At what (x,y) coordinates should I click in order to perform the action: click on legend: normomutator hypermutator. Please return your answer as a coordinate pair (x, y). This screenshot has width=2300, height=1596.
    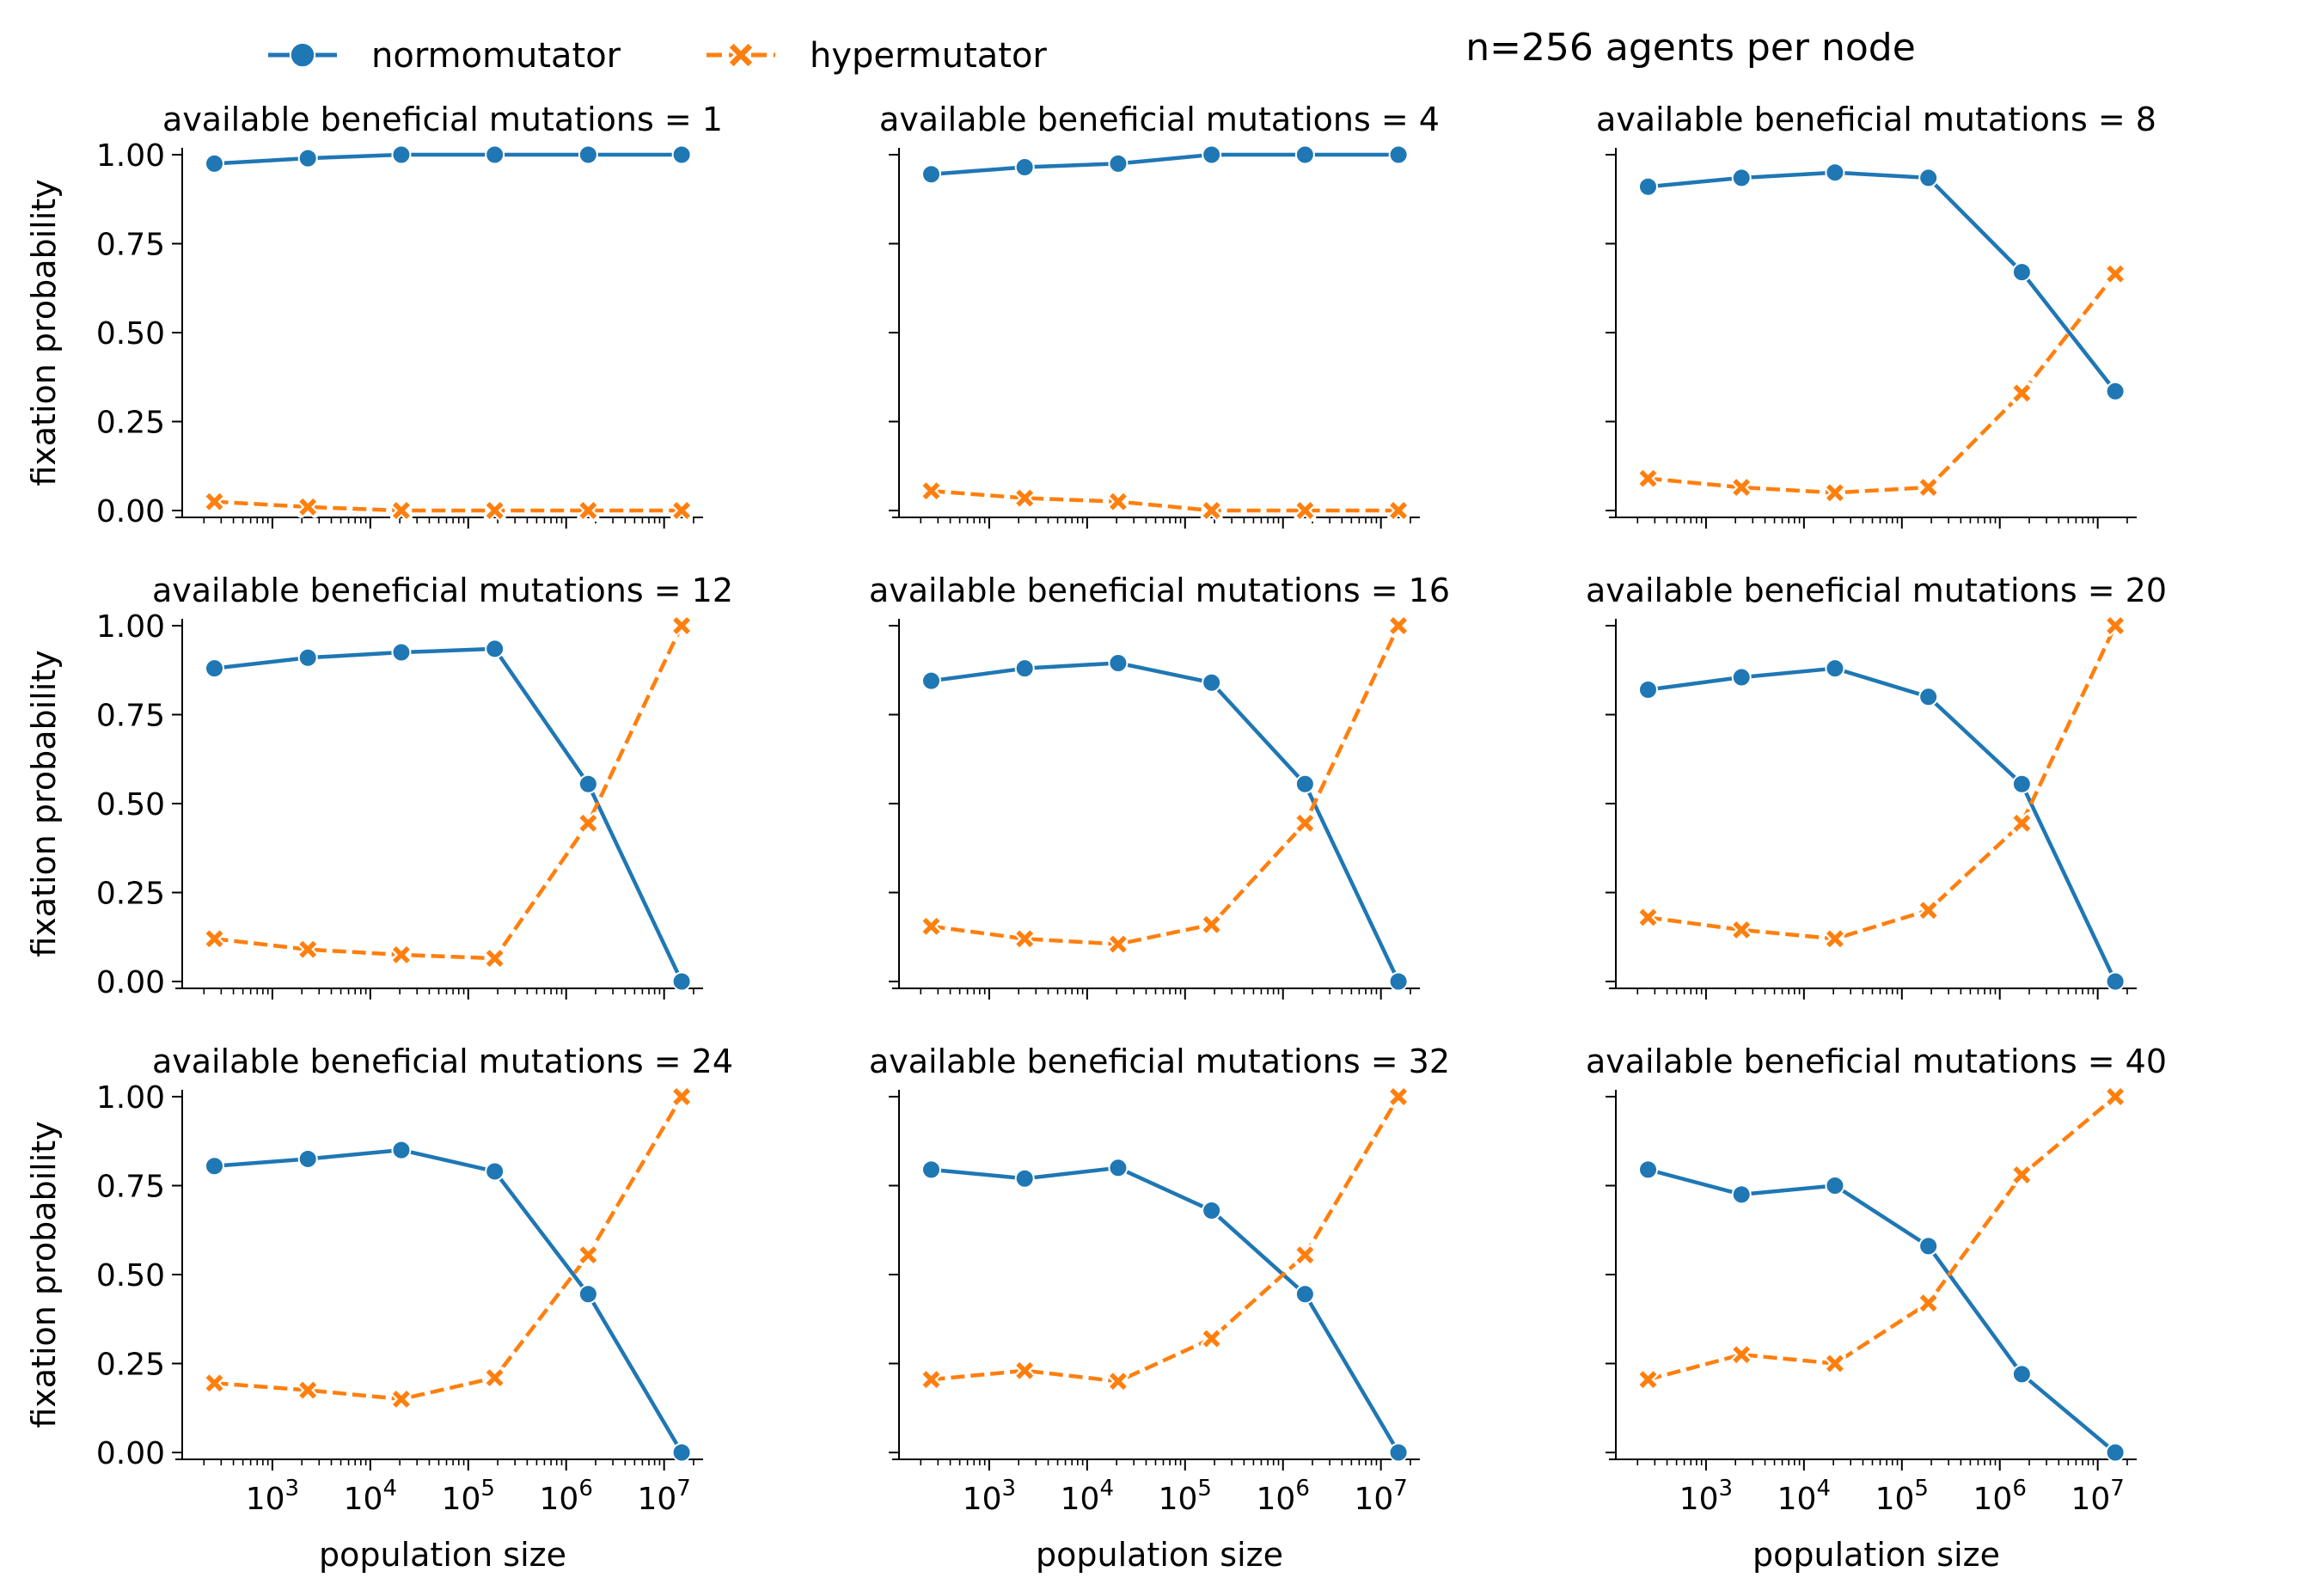
    Looking at the image, I should click on (657, 56).